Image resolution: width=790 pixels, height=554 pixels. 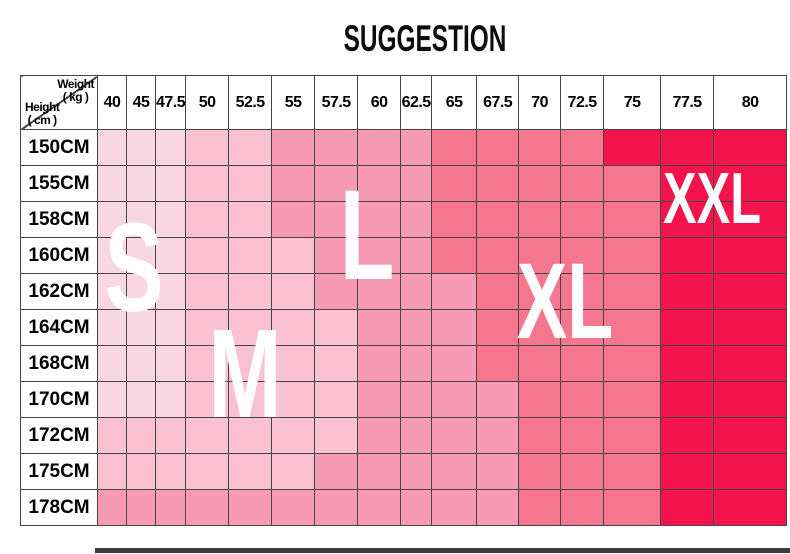 I want to click on corner-weight-label: Weight( kg ), so click(x=75, y=91).